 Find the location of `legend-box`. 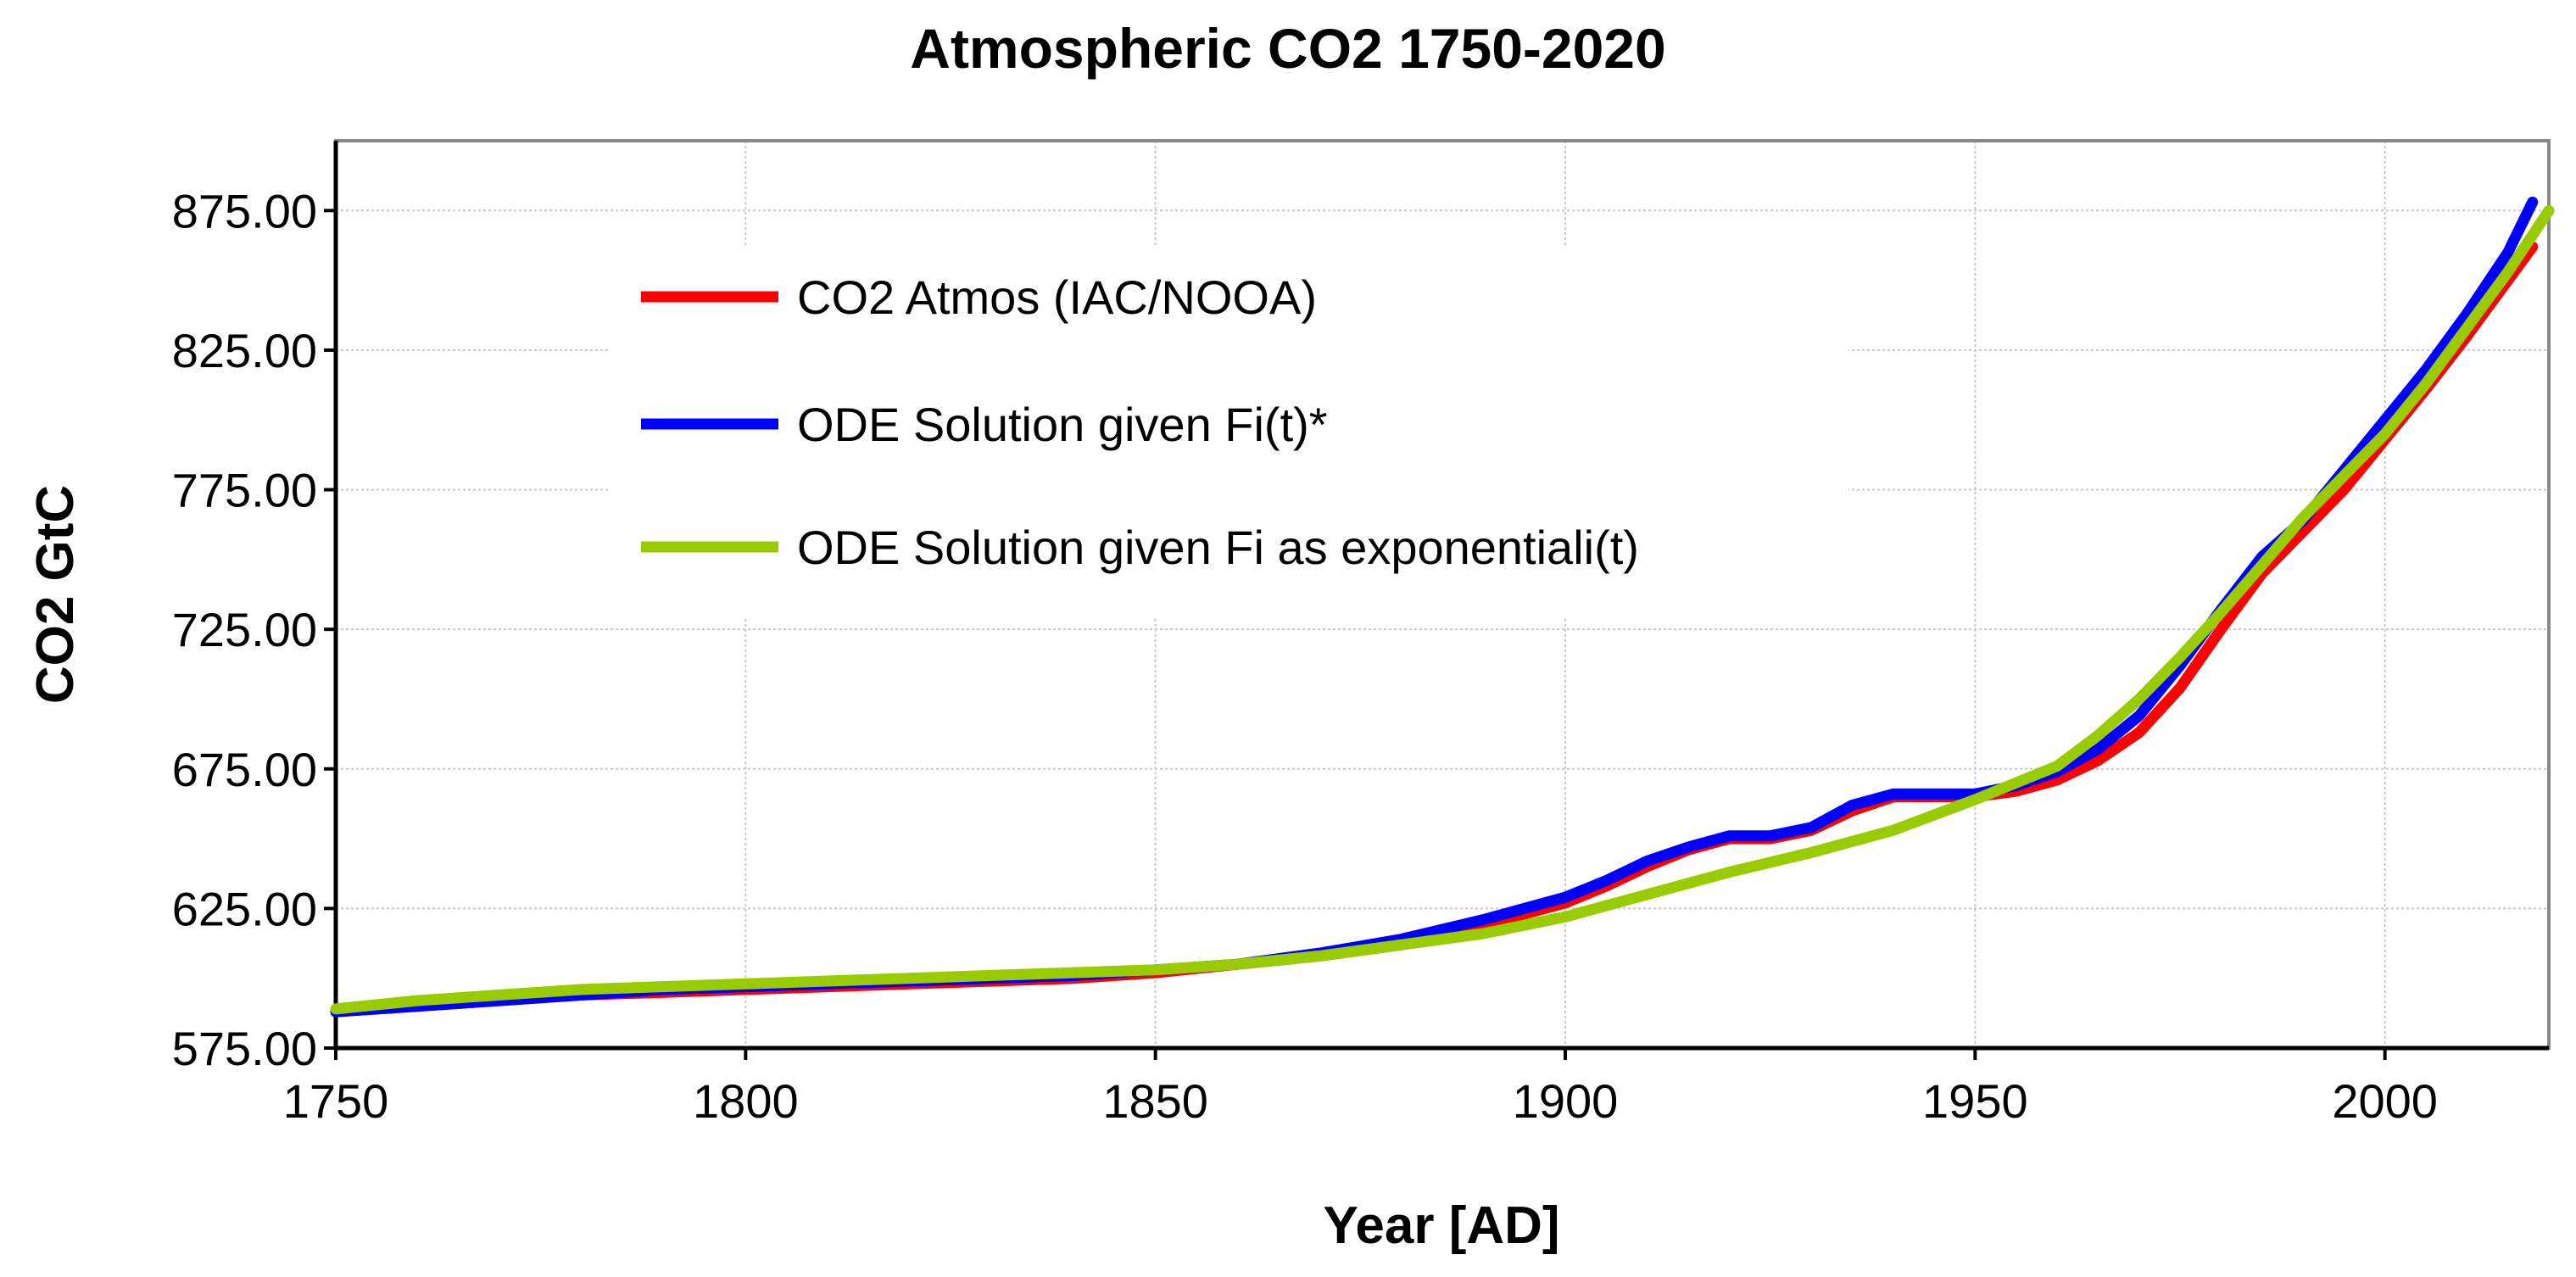

legend-box is located at coordinates (1229, 433).